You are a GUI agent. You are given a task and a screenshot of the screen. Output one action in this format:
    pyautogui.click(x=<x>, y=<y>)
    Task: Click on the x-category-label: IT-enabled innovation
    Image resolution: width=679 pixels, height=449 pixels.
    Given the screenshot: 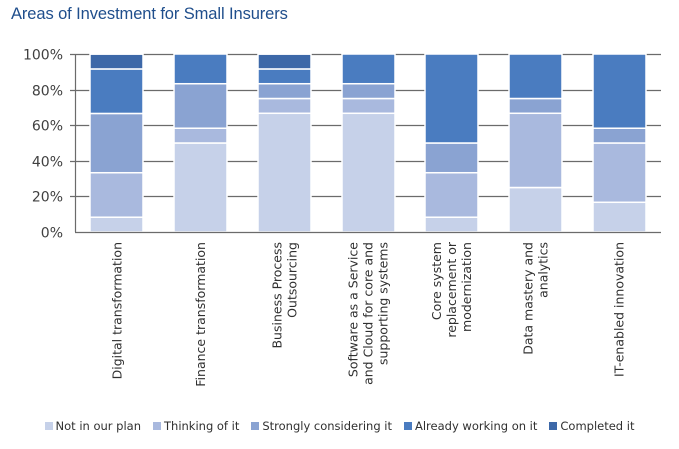 What is the action you would take?
    pyautogui.click(x=619, y=309)
    